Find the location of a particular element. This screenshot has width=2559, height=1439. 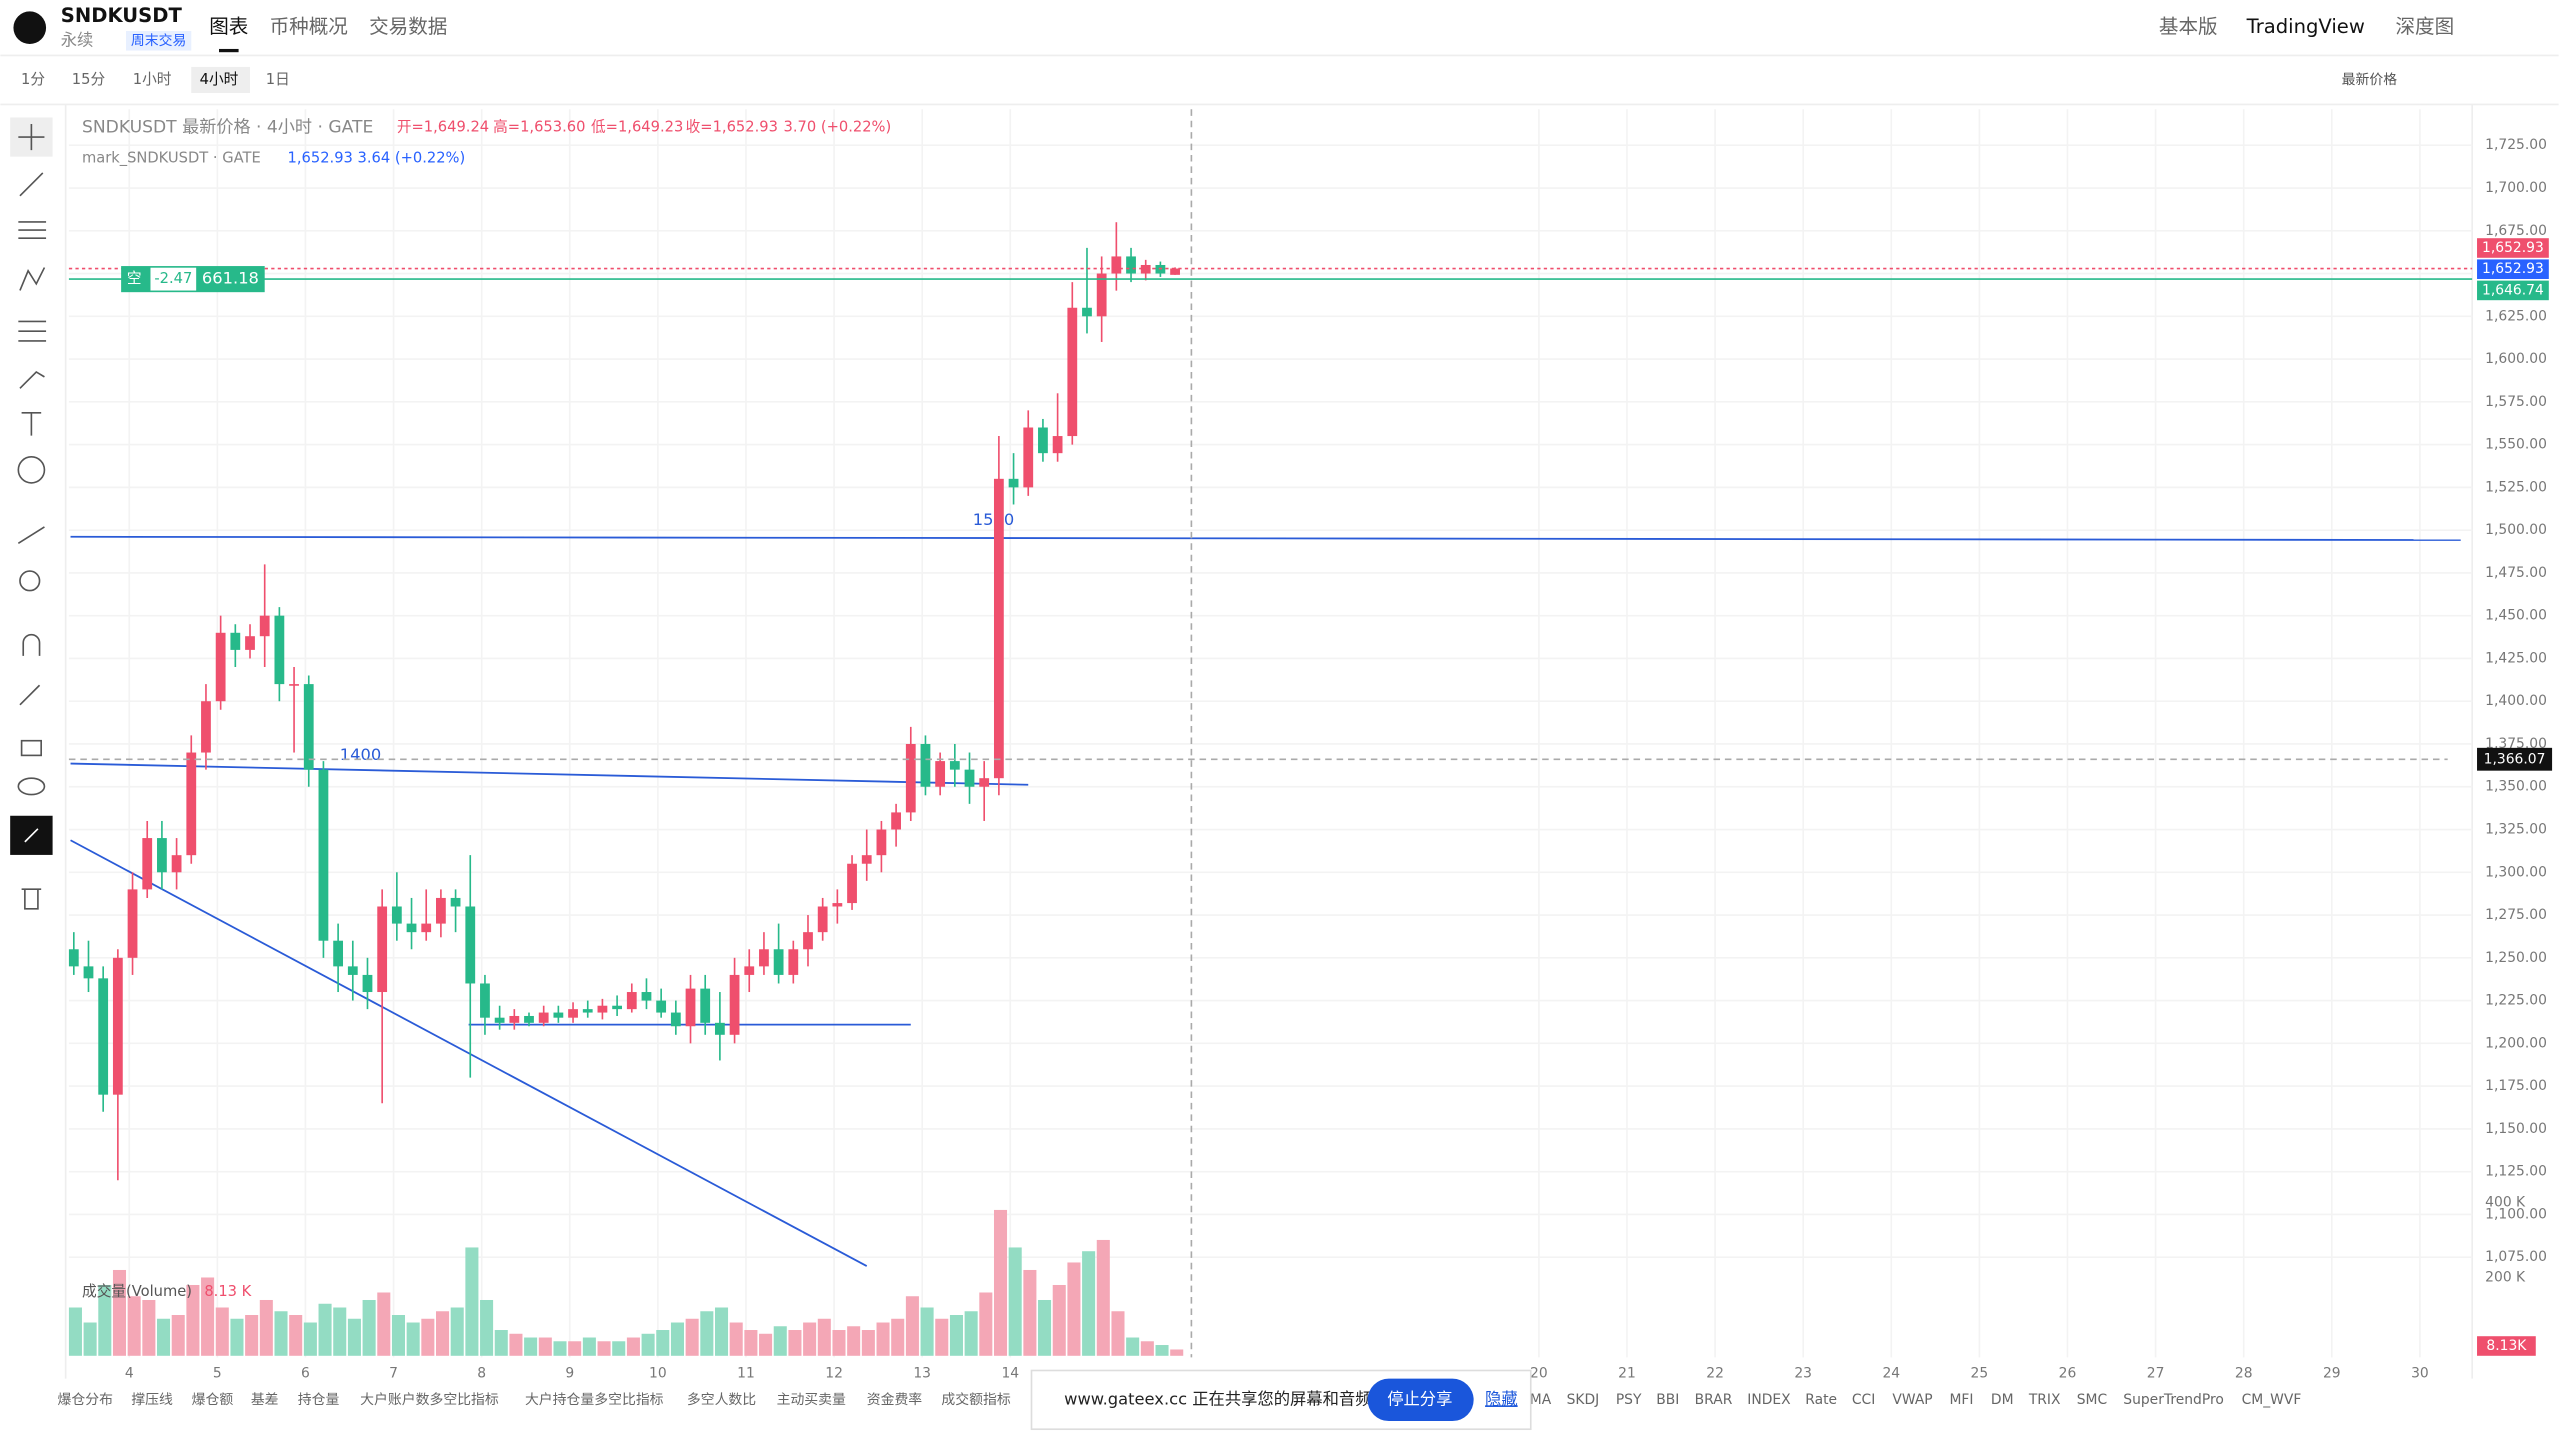

y-tick-label: 1,600.00 is located at coordinates (2516, 359).